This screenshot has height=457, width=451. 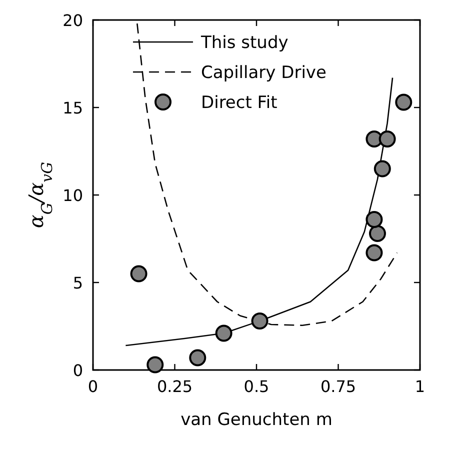 I want to click on legend-label: Direct Fit, so click(x=239, y=103).